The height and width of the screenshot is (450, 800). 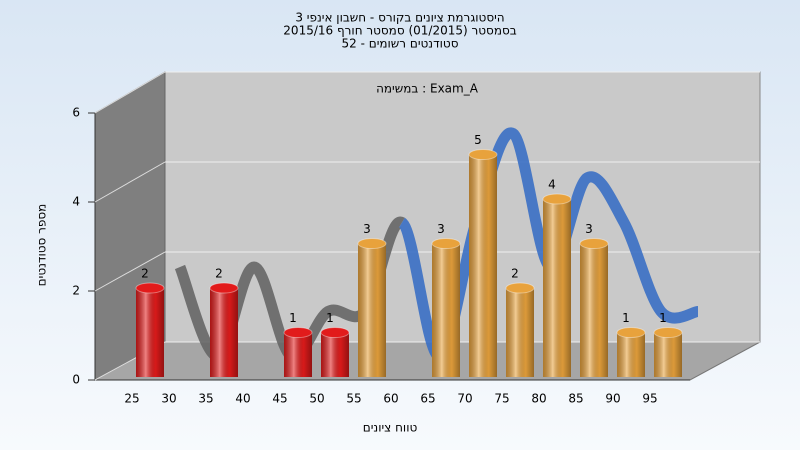 What do you see at coordinates (131, 399) in the screenshot?
I see `x-tick-label: 25` at bounding box center [131, 399].